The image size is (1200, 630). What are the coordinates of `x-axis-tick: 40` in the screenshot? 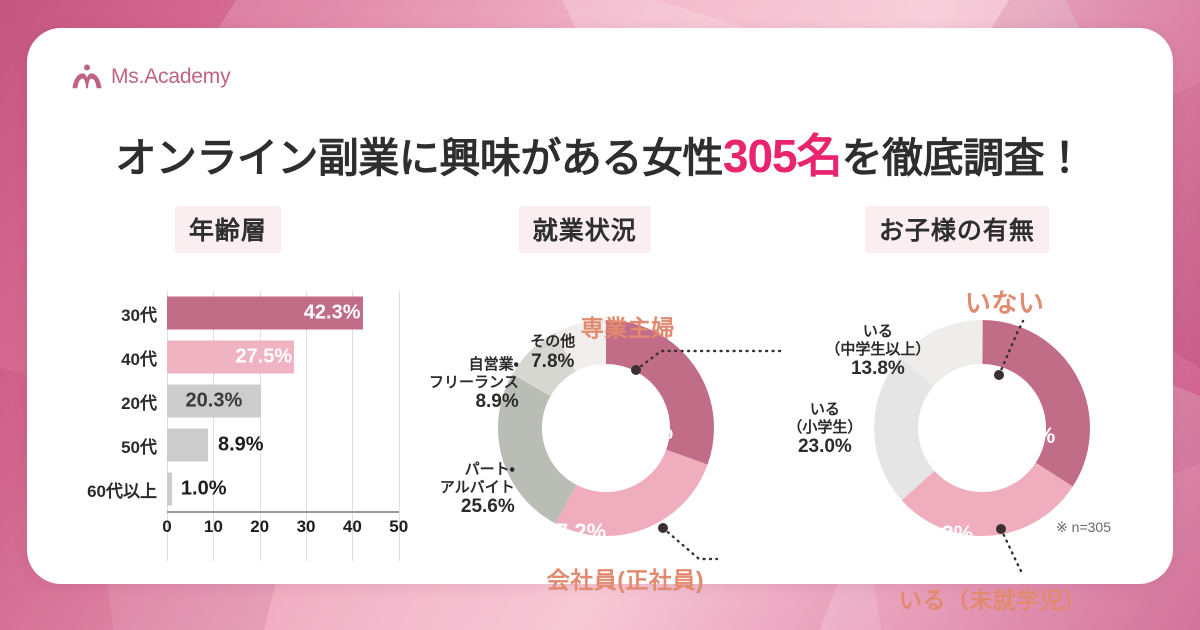 It's located at (352, 526).